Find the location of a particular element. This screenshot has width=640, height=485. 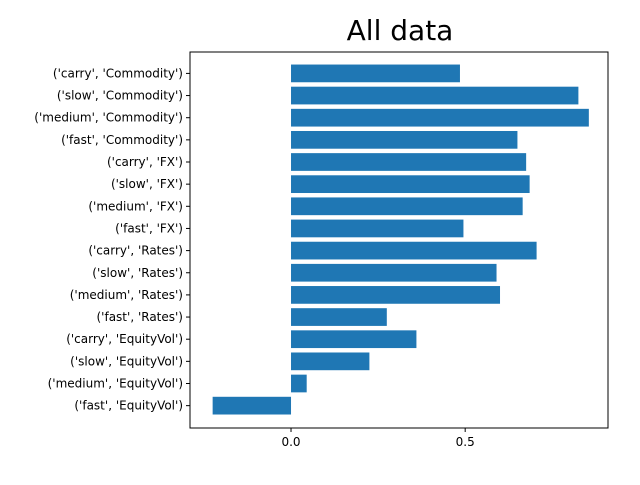

y-tick-label: ('medium', 'Commodity') is located at coordinates (108, 118).